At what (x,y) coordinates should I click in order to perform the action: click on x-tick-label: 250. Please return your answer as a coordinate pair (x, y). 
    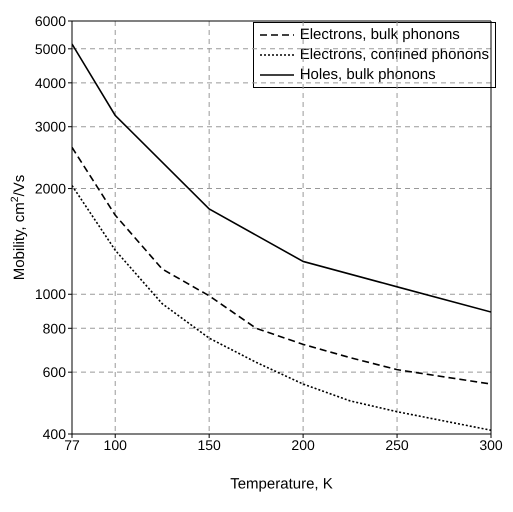
    Looking at the image, I should click on (397, 444).